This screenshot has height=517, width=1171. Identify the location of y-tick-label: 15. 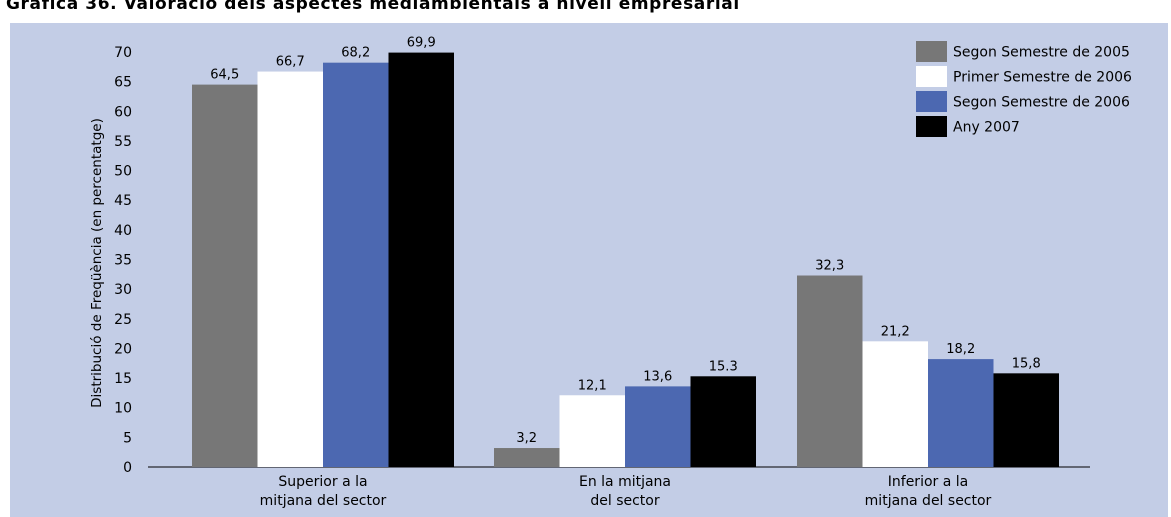
(123, 379).